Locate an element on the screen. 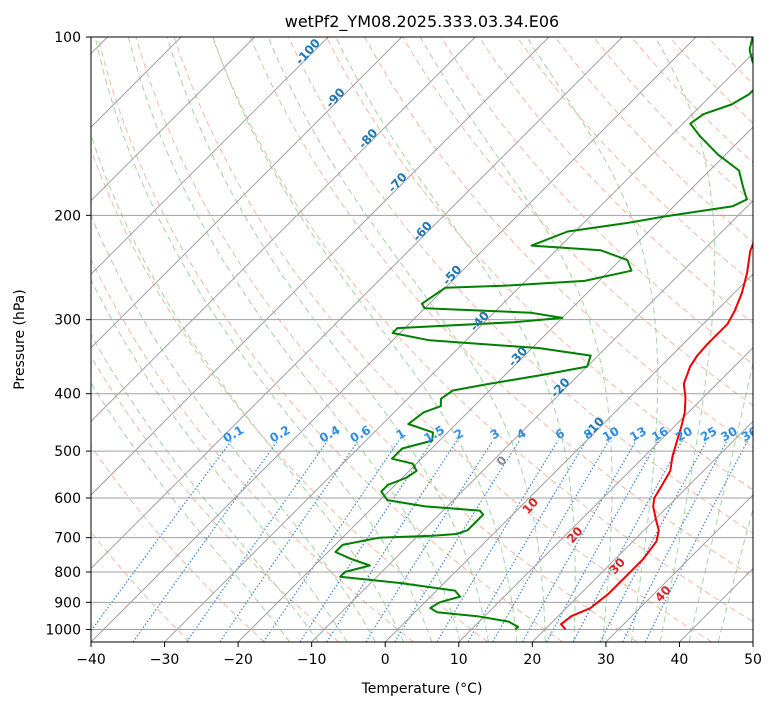  adiabat-label: -20 is located at coordinates (560, 387).